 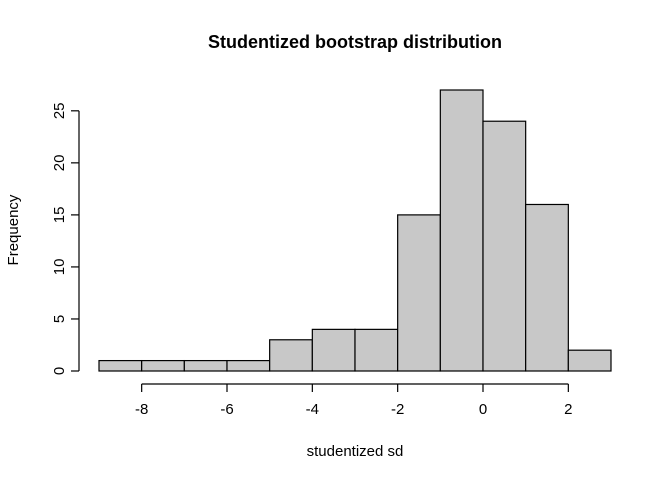 What do you see at coordinates (59, 371) in the screenshot?
I see `y-tick-label: 0` at bounding box center [59, 371].